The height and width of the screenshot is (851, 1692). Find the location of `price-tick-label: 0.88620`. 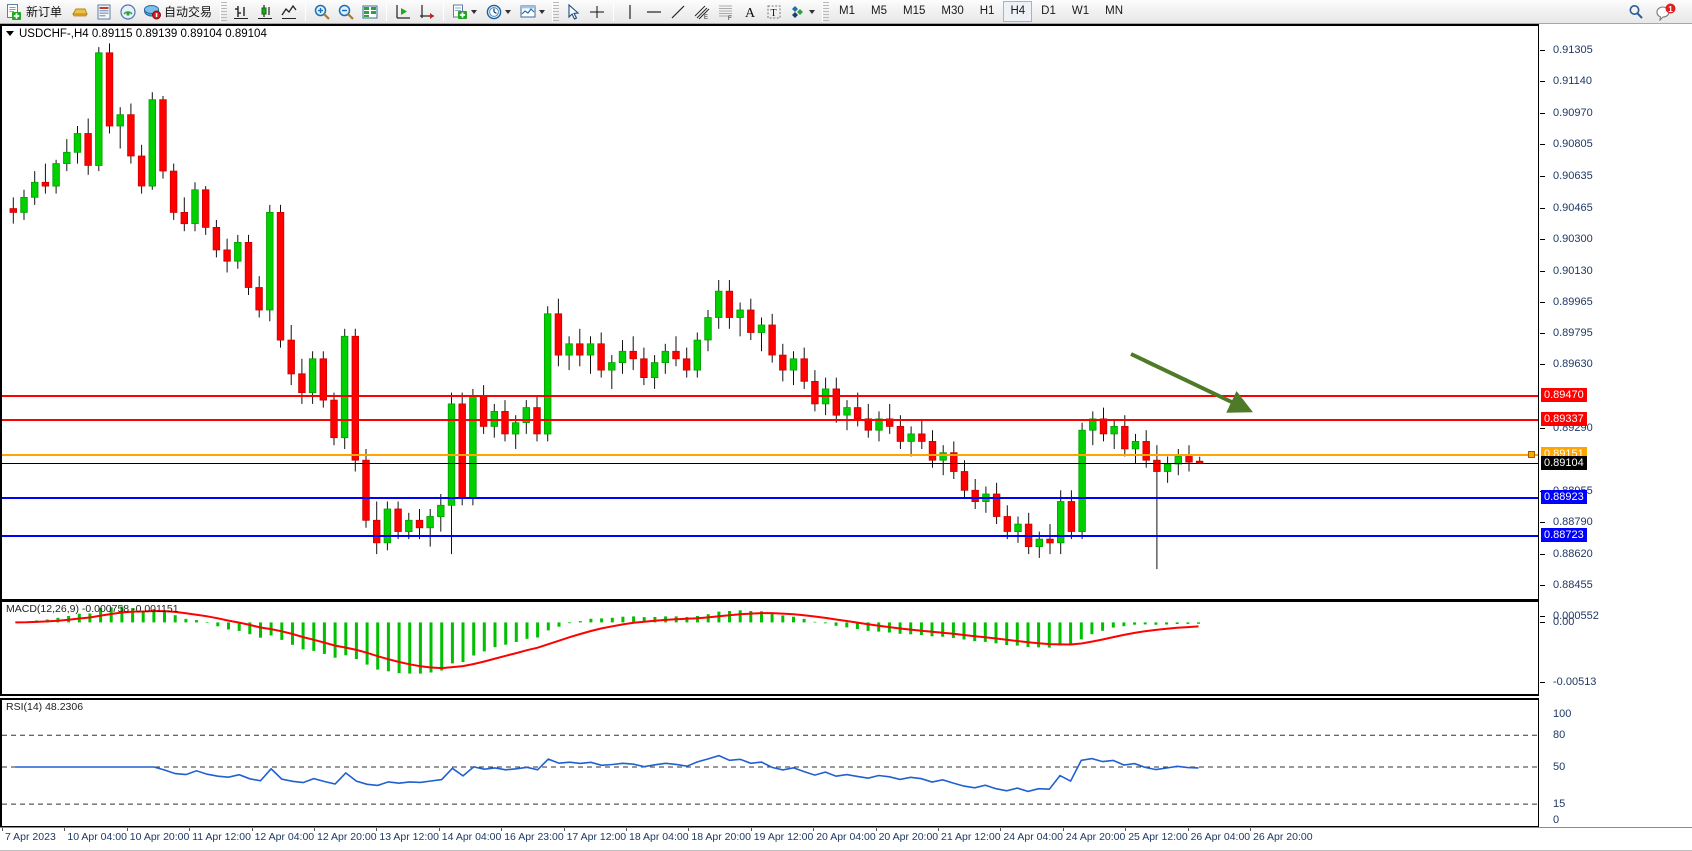

price-tick-label: 0.88620 is located at coordinates (1573, 554).